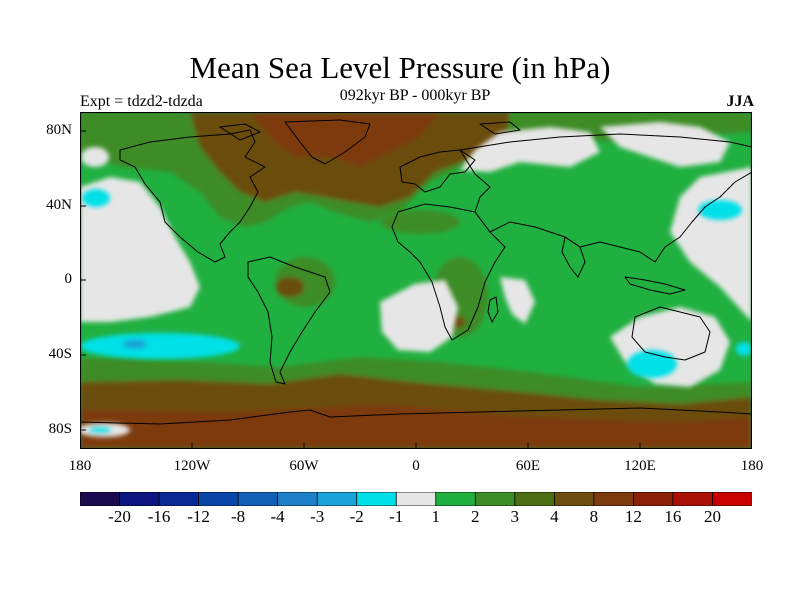  I want to click on coastline-north-america, so click(192, 196).